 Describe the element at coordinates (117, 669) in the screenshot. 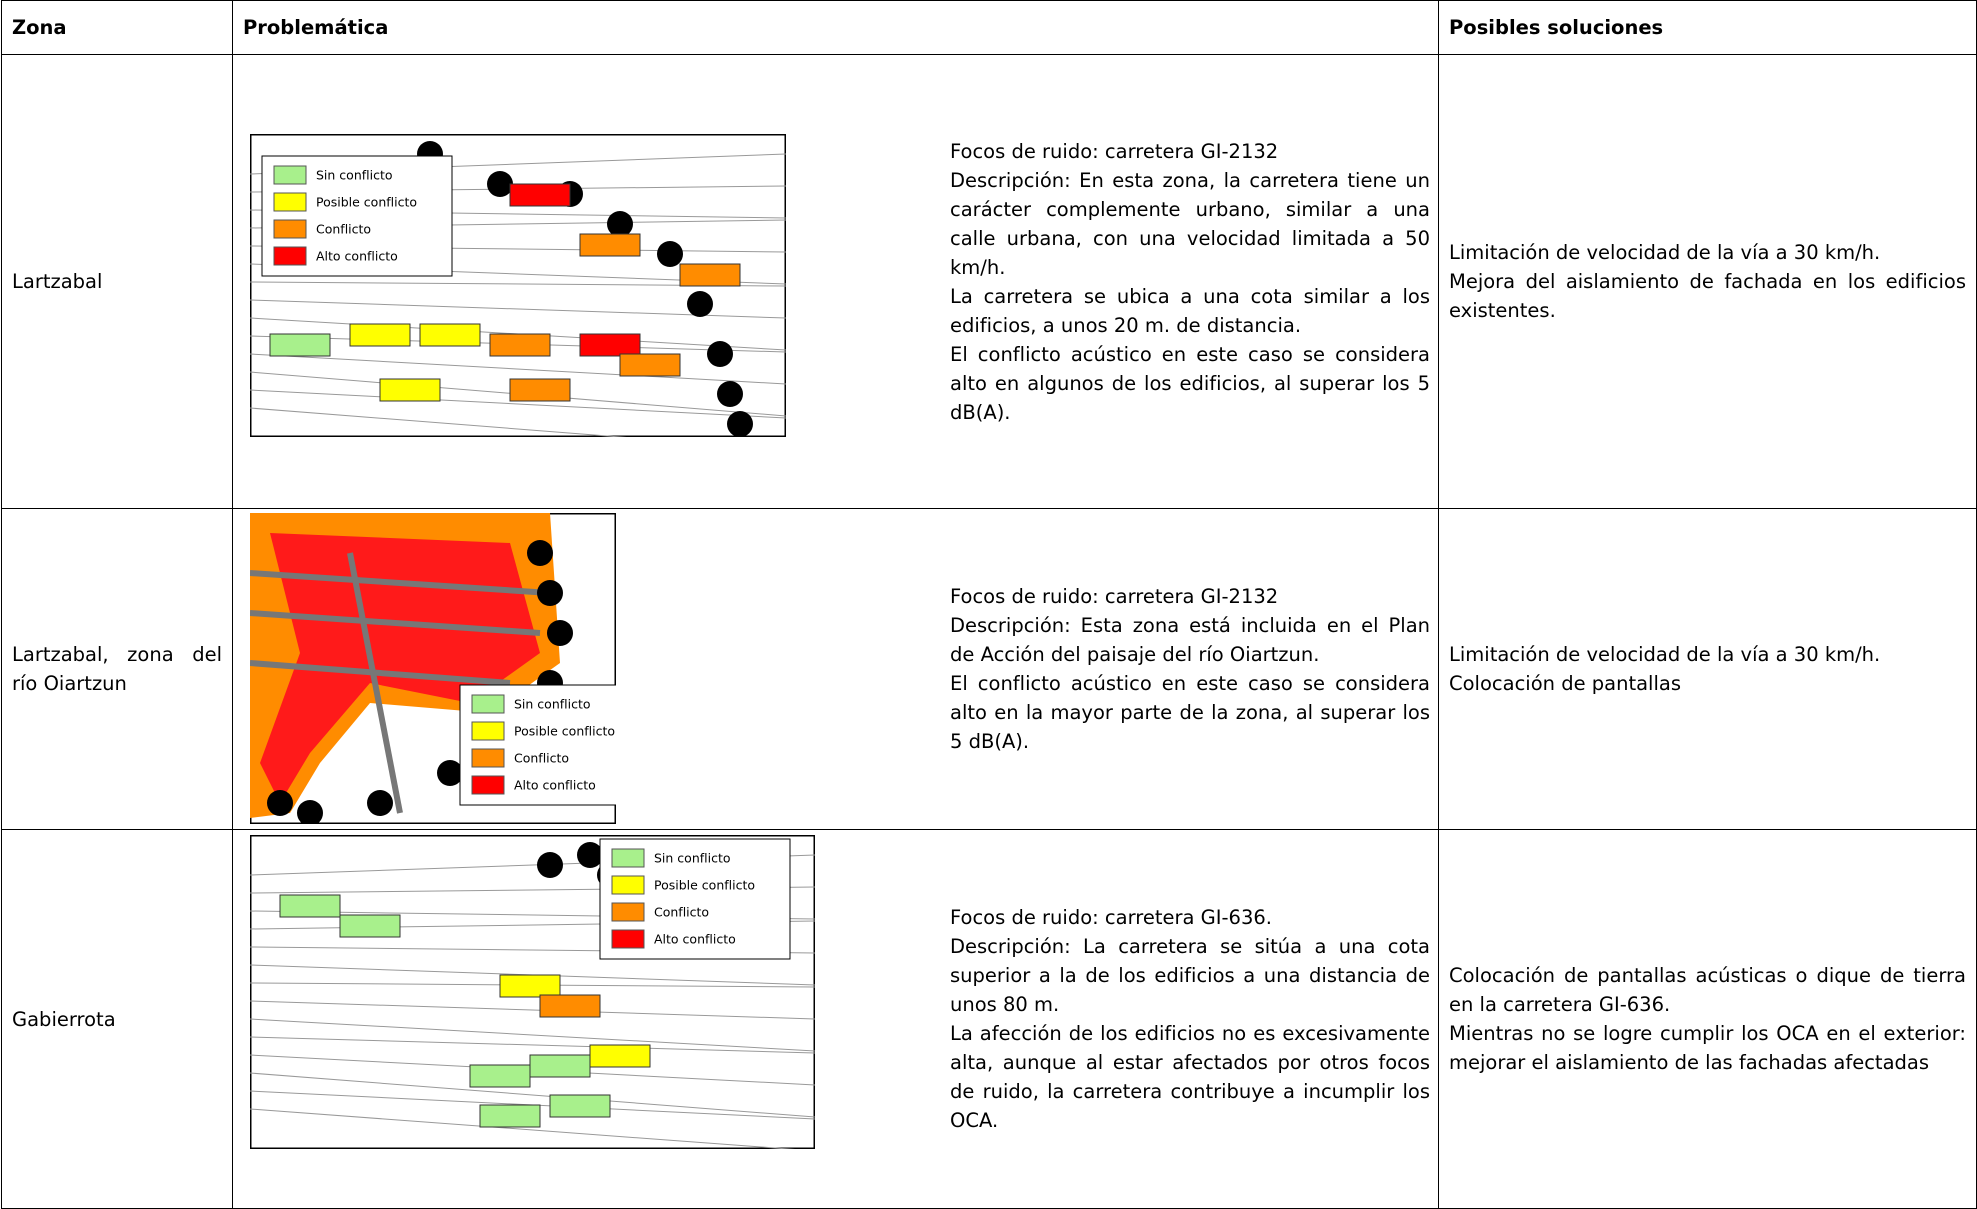

I see `zone-cell: Lartzabal, zona del río Oiartzun` at that location.